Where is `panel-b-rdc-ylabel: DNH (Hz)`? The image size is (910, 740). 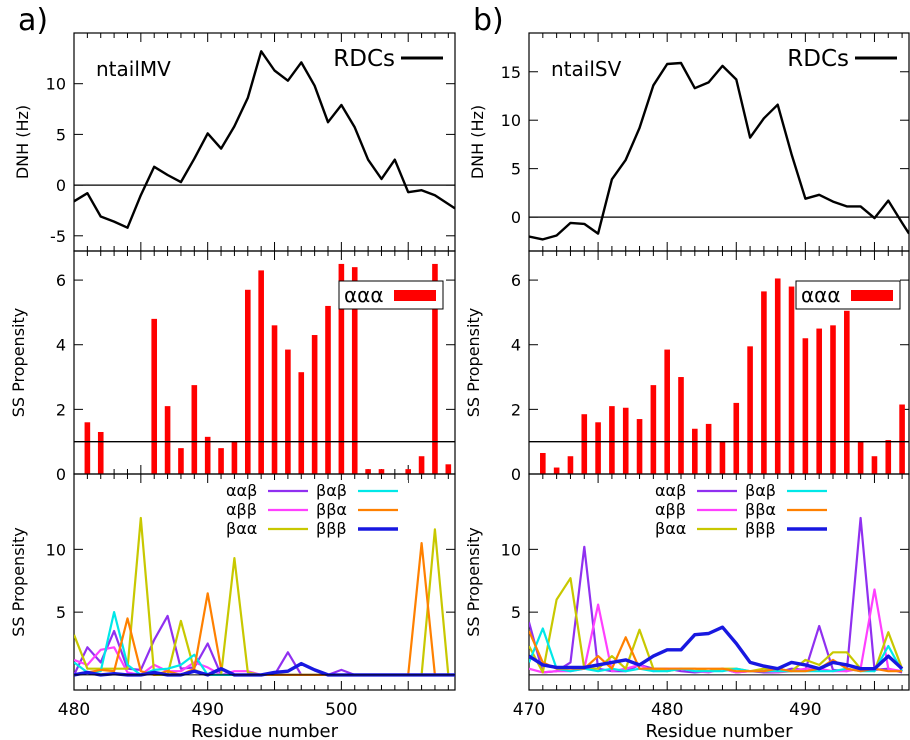
panel-b-rdc-ylabel: DNH (Hz) is located at coordinates (477, 142).